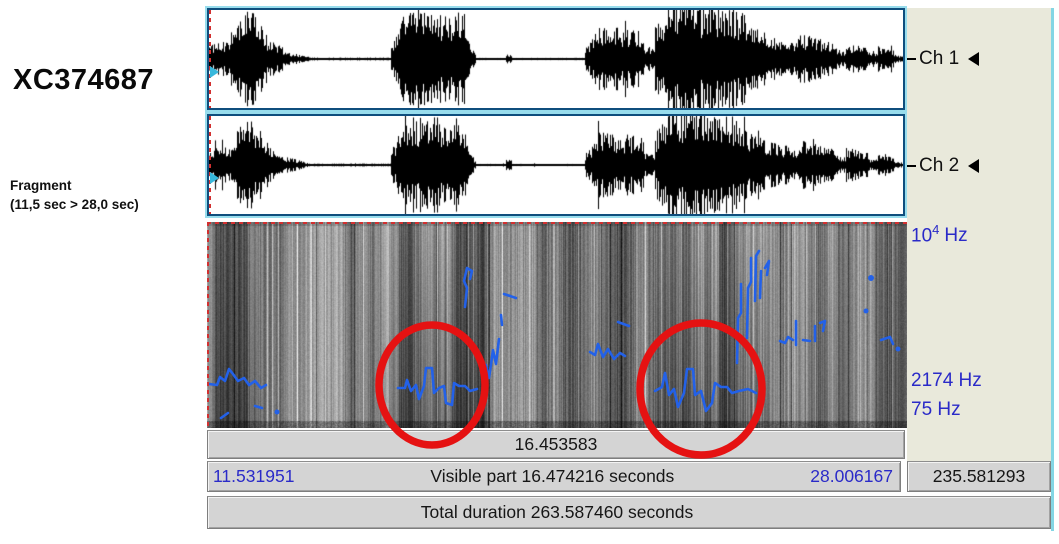 This screenshot has width=1059, height=544. Describe the element at coordinates (979, 235) in the screenshot. I see `side-panel: Ch 1 Ch 2 104 Hz 2174 Hz 75 Hz` at that location.